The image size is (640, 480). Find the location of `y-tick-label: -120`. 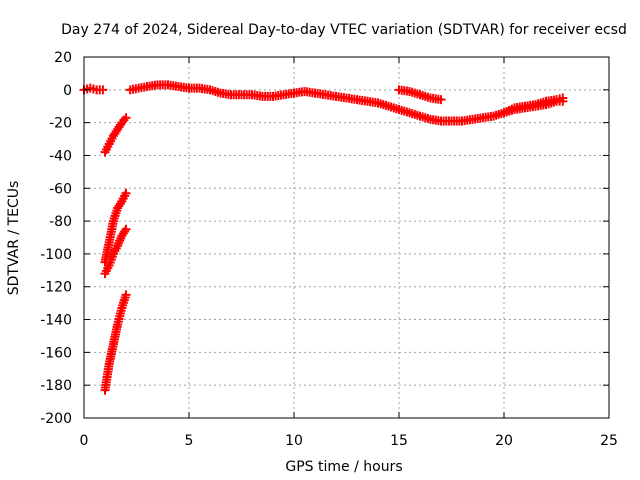

y-tick-label: -120 is located at coordinates (56, 288).